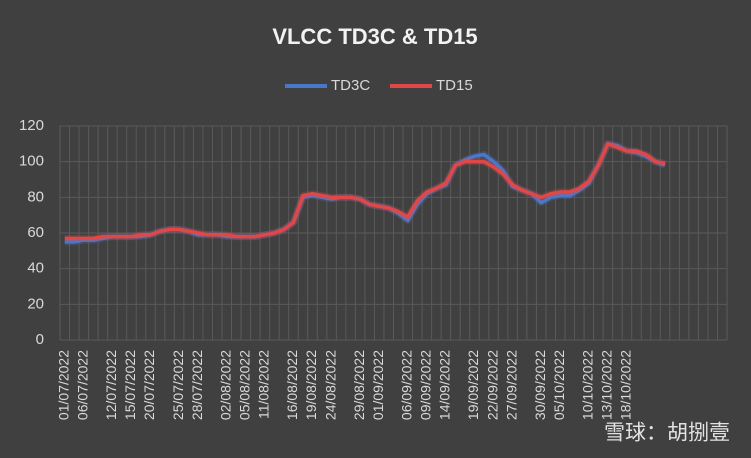 The width and height of the screenshot is (751, 458). What do you see at coordinates (83, 385) in the screenshot?
I see `x-tick-label: 06/07/2022` at bounding box center [83, 385].